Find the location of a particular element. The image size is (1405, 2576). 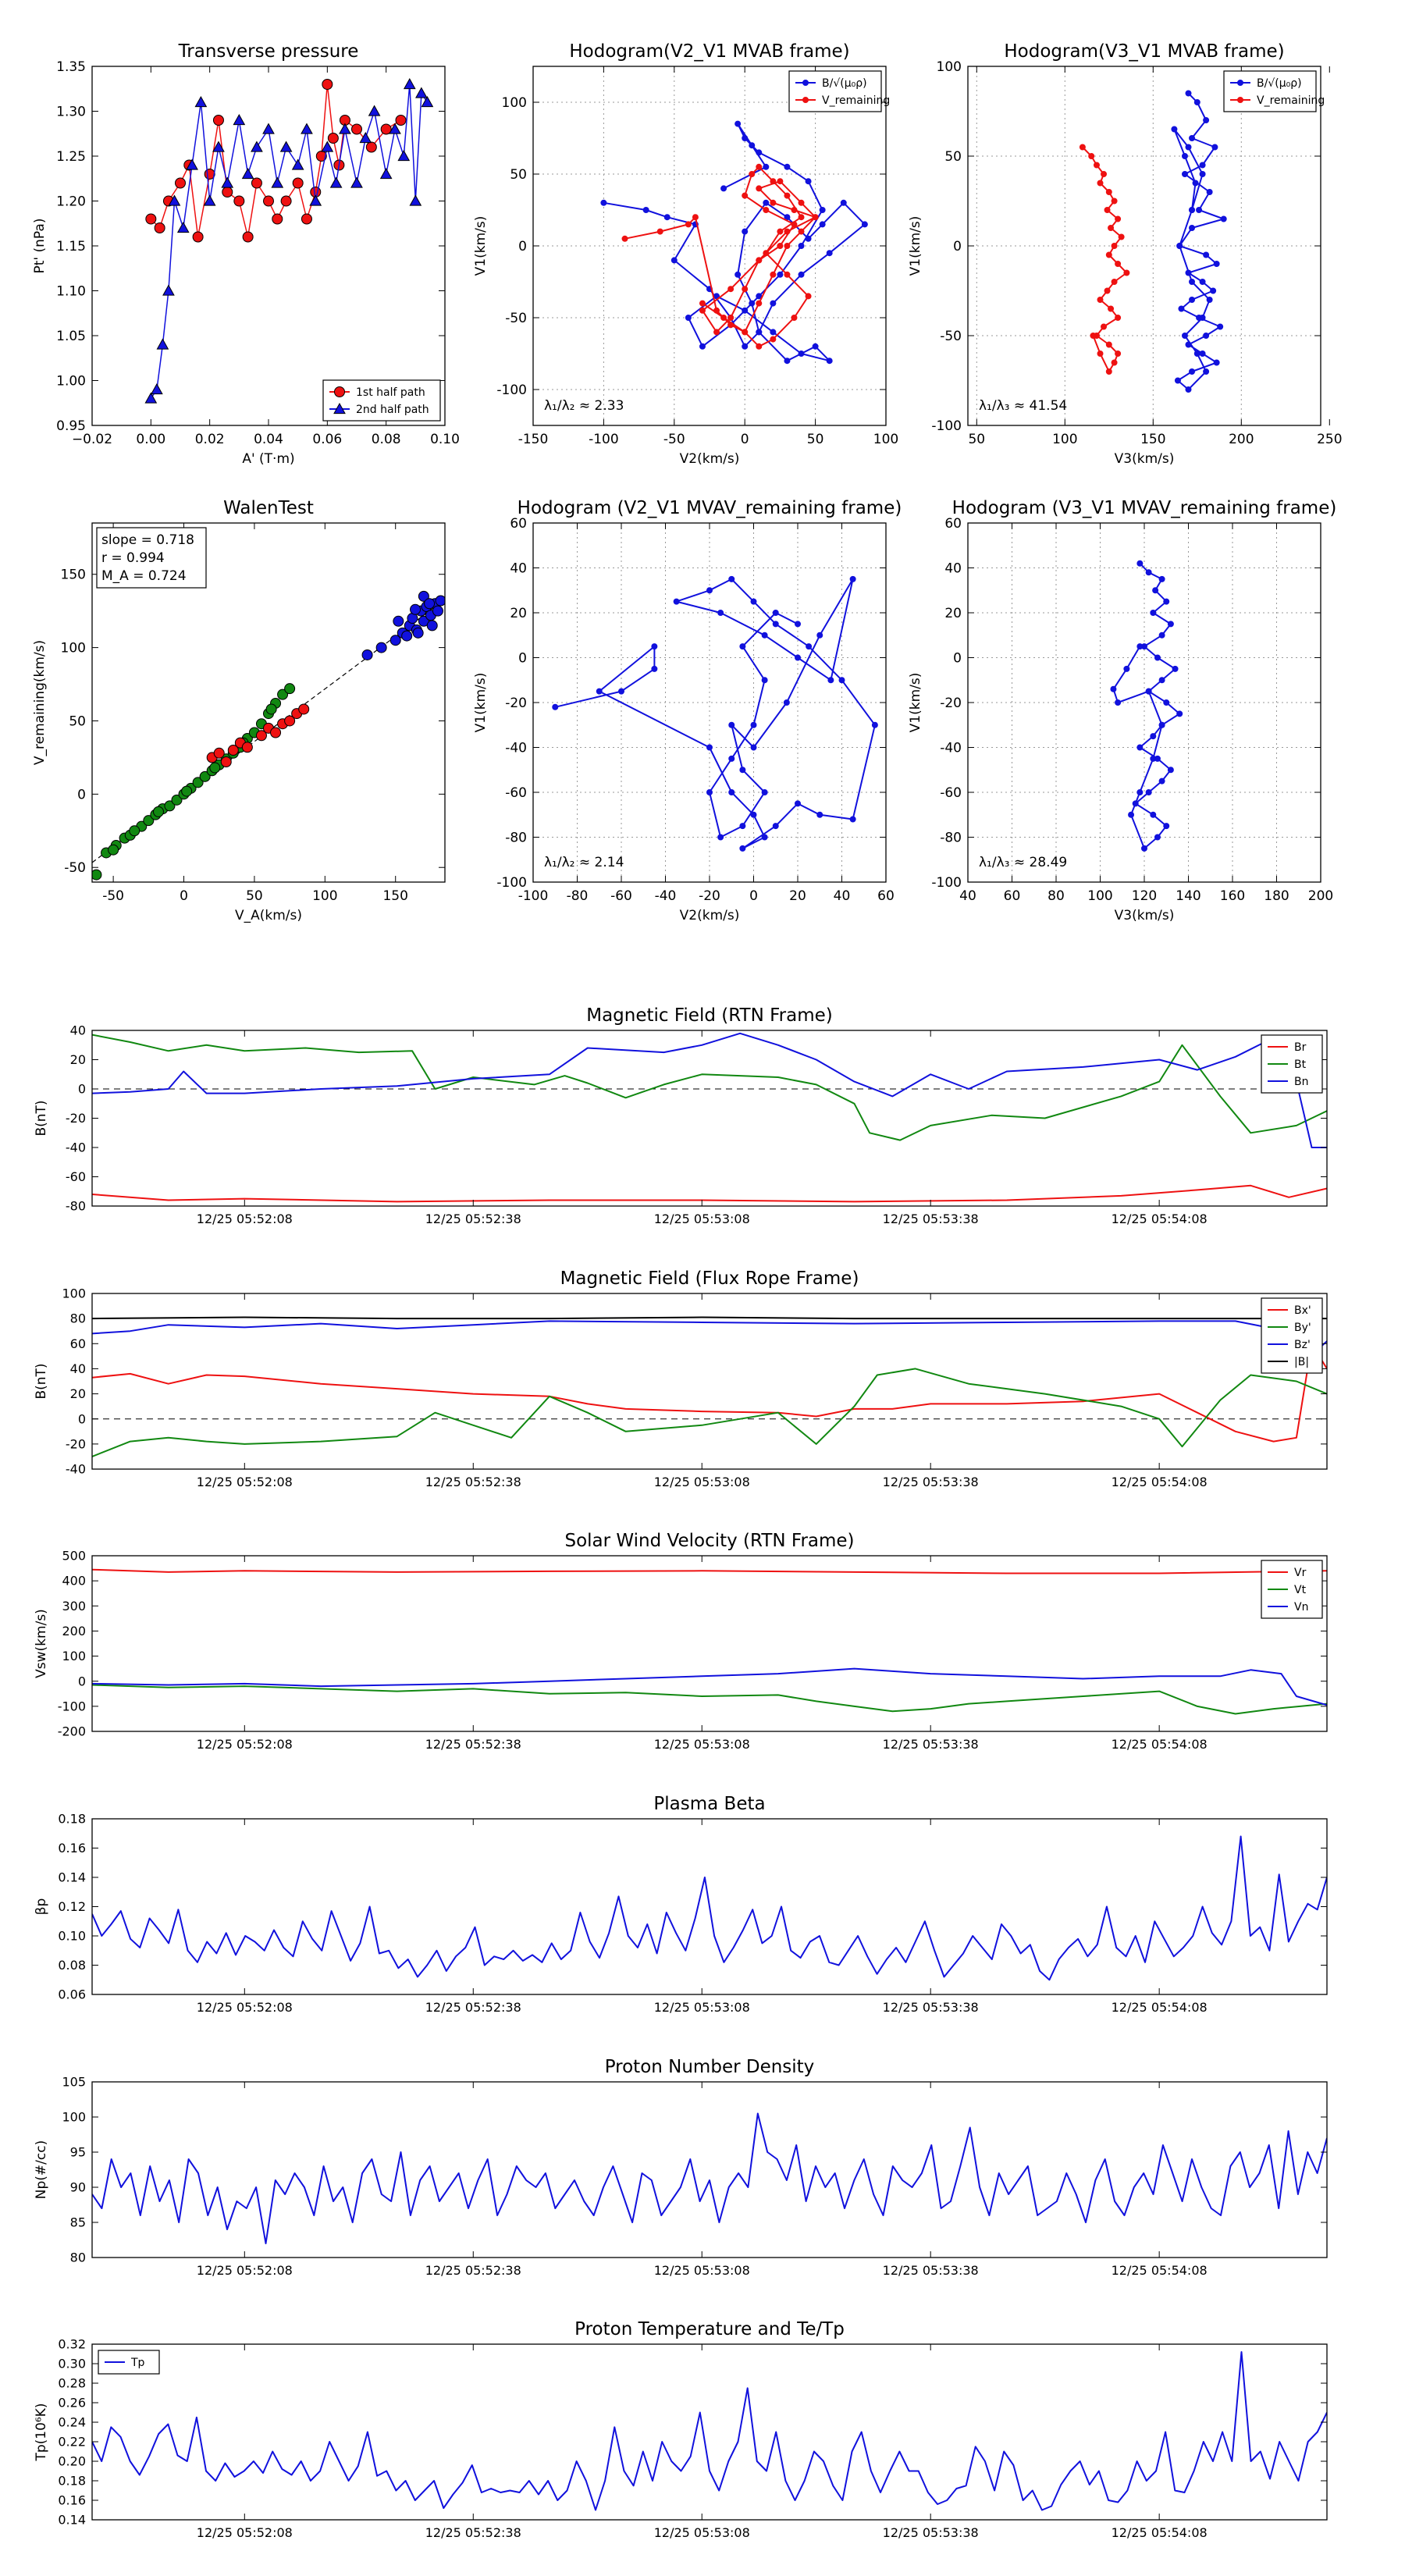

chart-title: Magnetic Field (Flux Rope Frame) is located at coordinates (710, 1278).